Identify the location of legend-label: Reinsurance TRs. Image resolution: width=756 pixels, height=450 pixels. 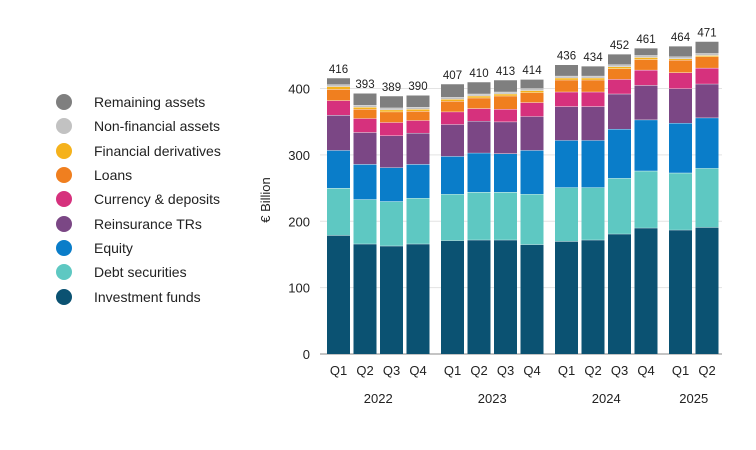
(148, 223).